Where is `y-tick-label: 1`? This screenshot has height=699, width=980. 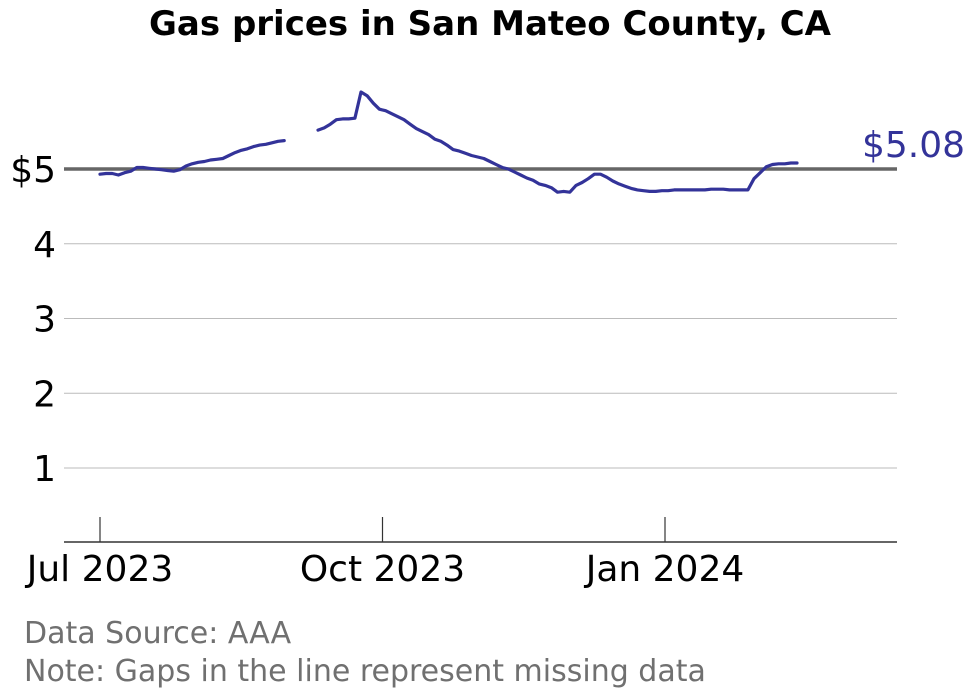 y-tick-label: 1 is located at coordinates (44, 469).